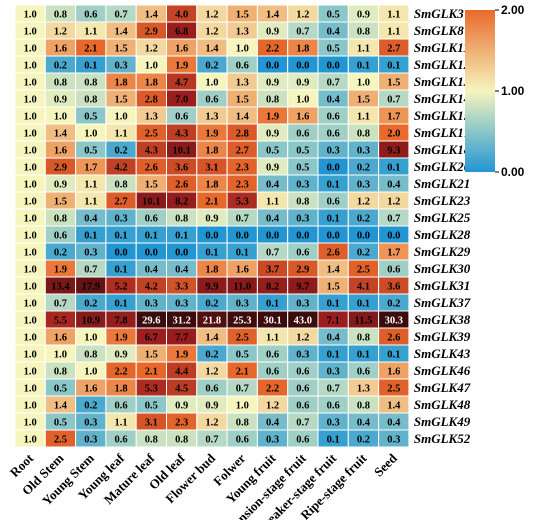 The image size is (550, 520). Describe the element at coordinates (442, 302) in the screenshot. I see `row-label: SmGLK37` at that location.